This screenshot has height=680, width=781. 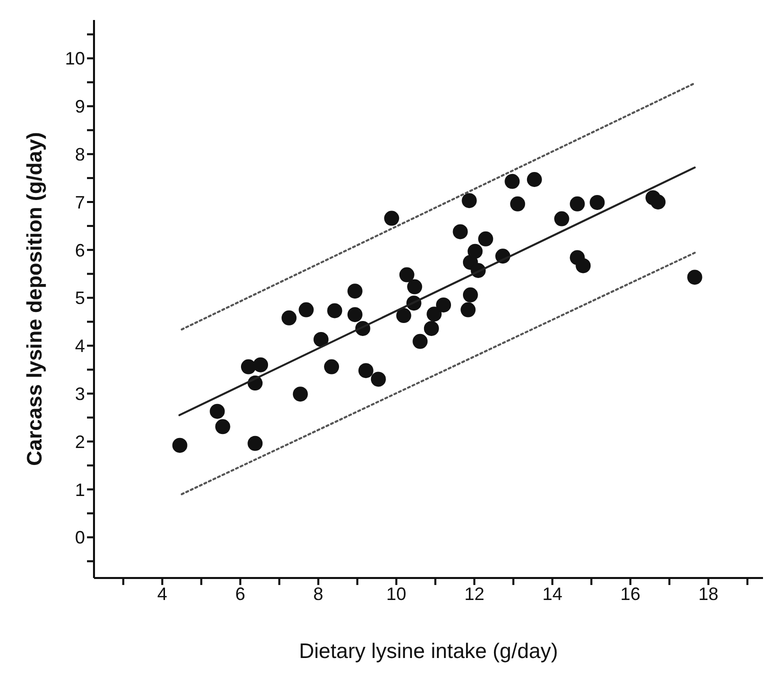 I want to click on y-tick-label: 3, so click(x=79, y=394).